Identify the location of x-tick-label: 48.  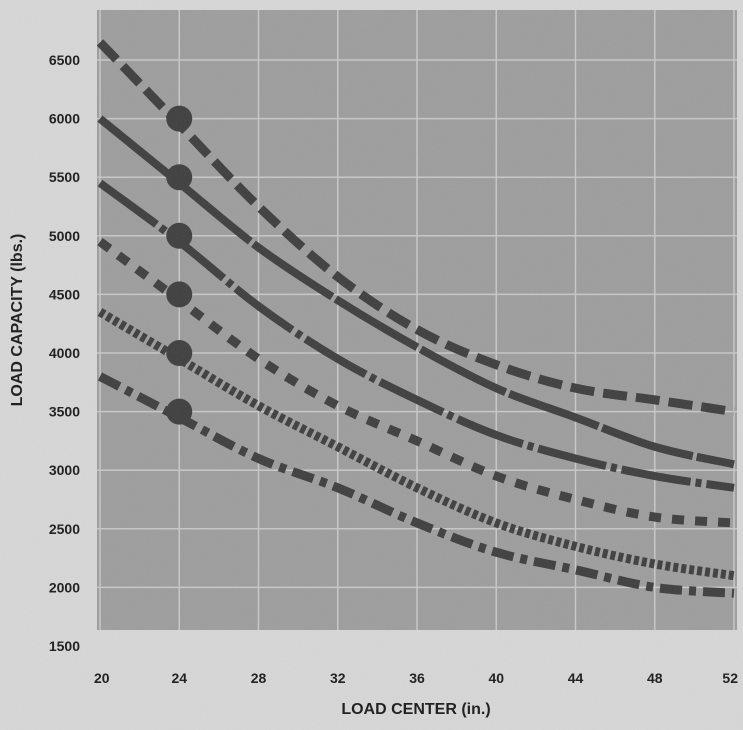
(655, 678).